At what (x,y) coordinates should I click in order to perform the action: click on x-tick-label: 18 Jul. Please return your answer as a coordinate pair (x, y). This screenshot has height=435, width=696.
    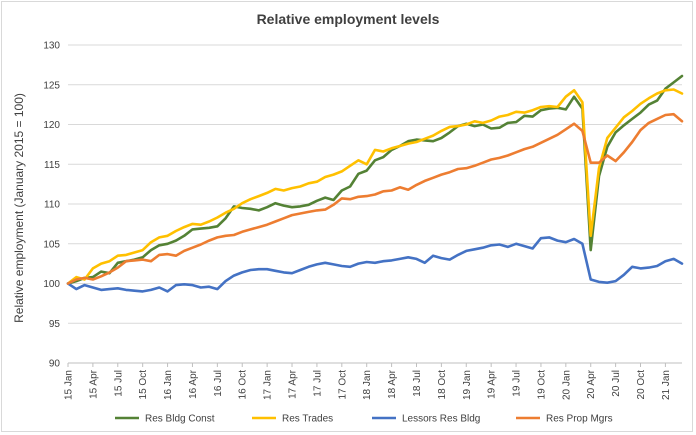
    Looking at the image, I should click on (417, 383).